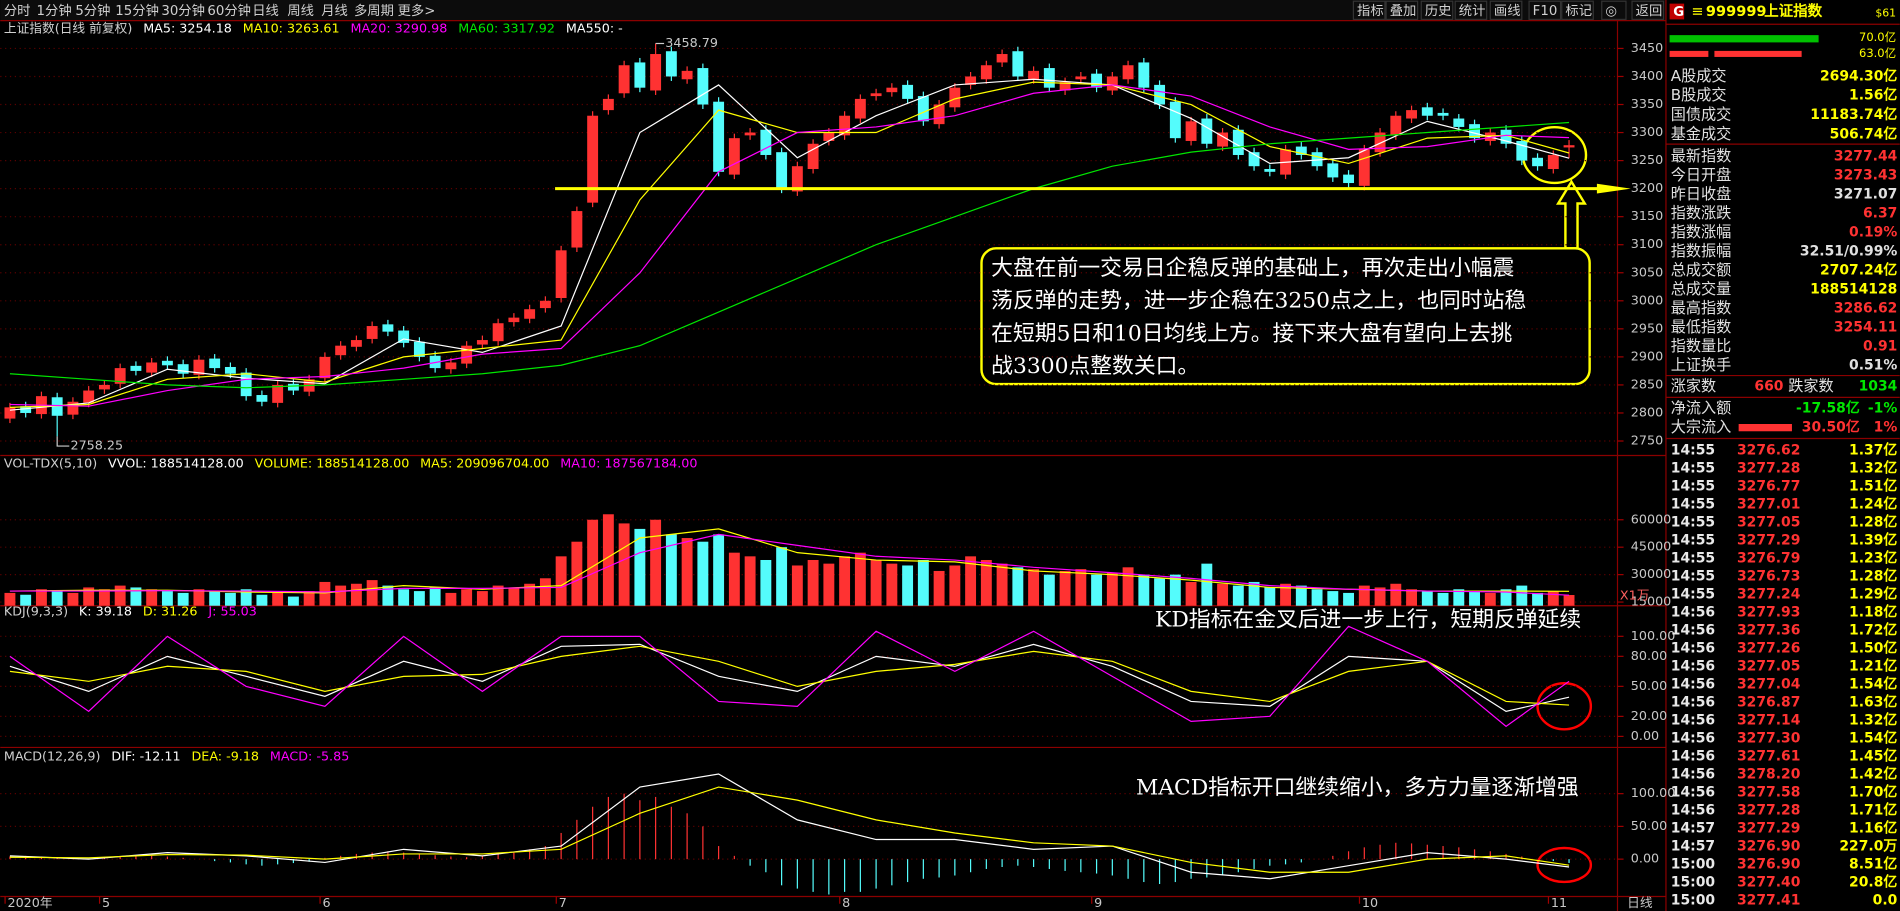 The height and width of the screenshot is (911, 1900). Describe the element at coordinates (1678, 12) in the screenshot. I see `panel-icon: G` at that location.